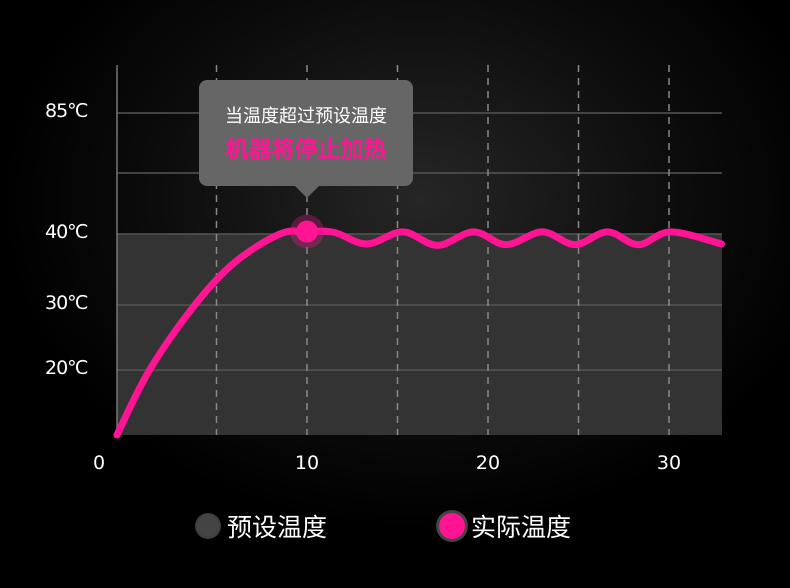 The image size is (790, 588). What do you see at coordinates (67, 111) in the screenshot?
I see `y-tick-label: 85℃` at bounding box center [67, 111].